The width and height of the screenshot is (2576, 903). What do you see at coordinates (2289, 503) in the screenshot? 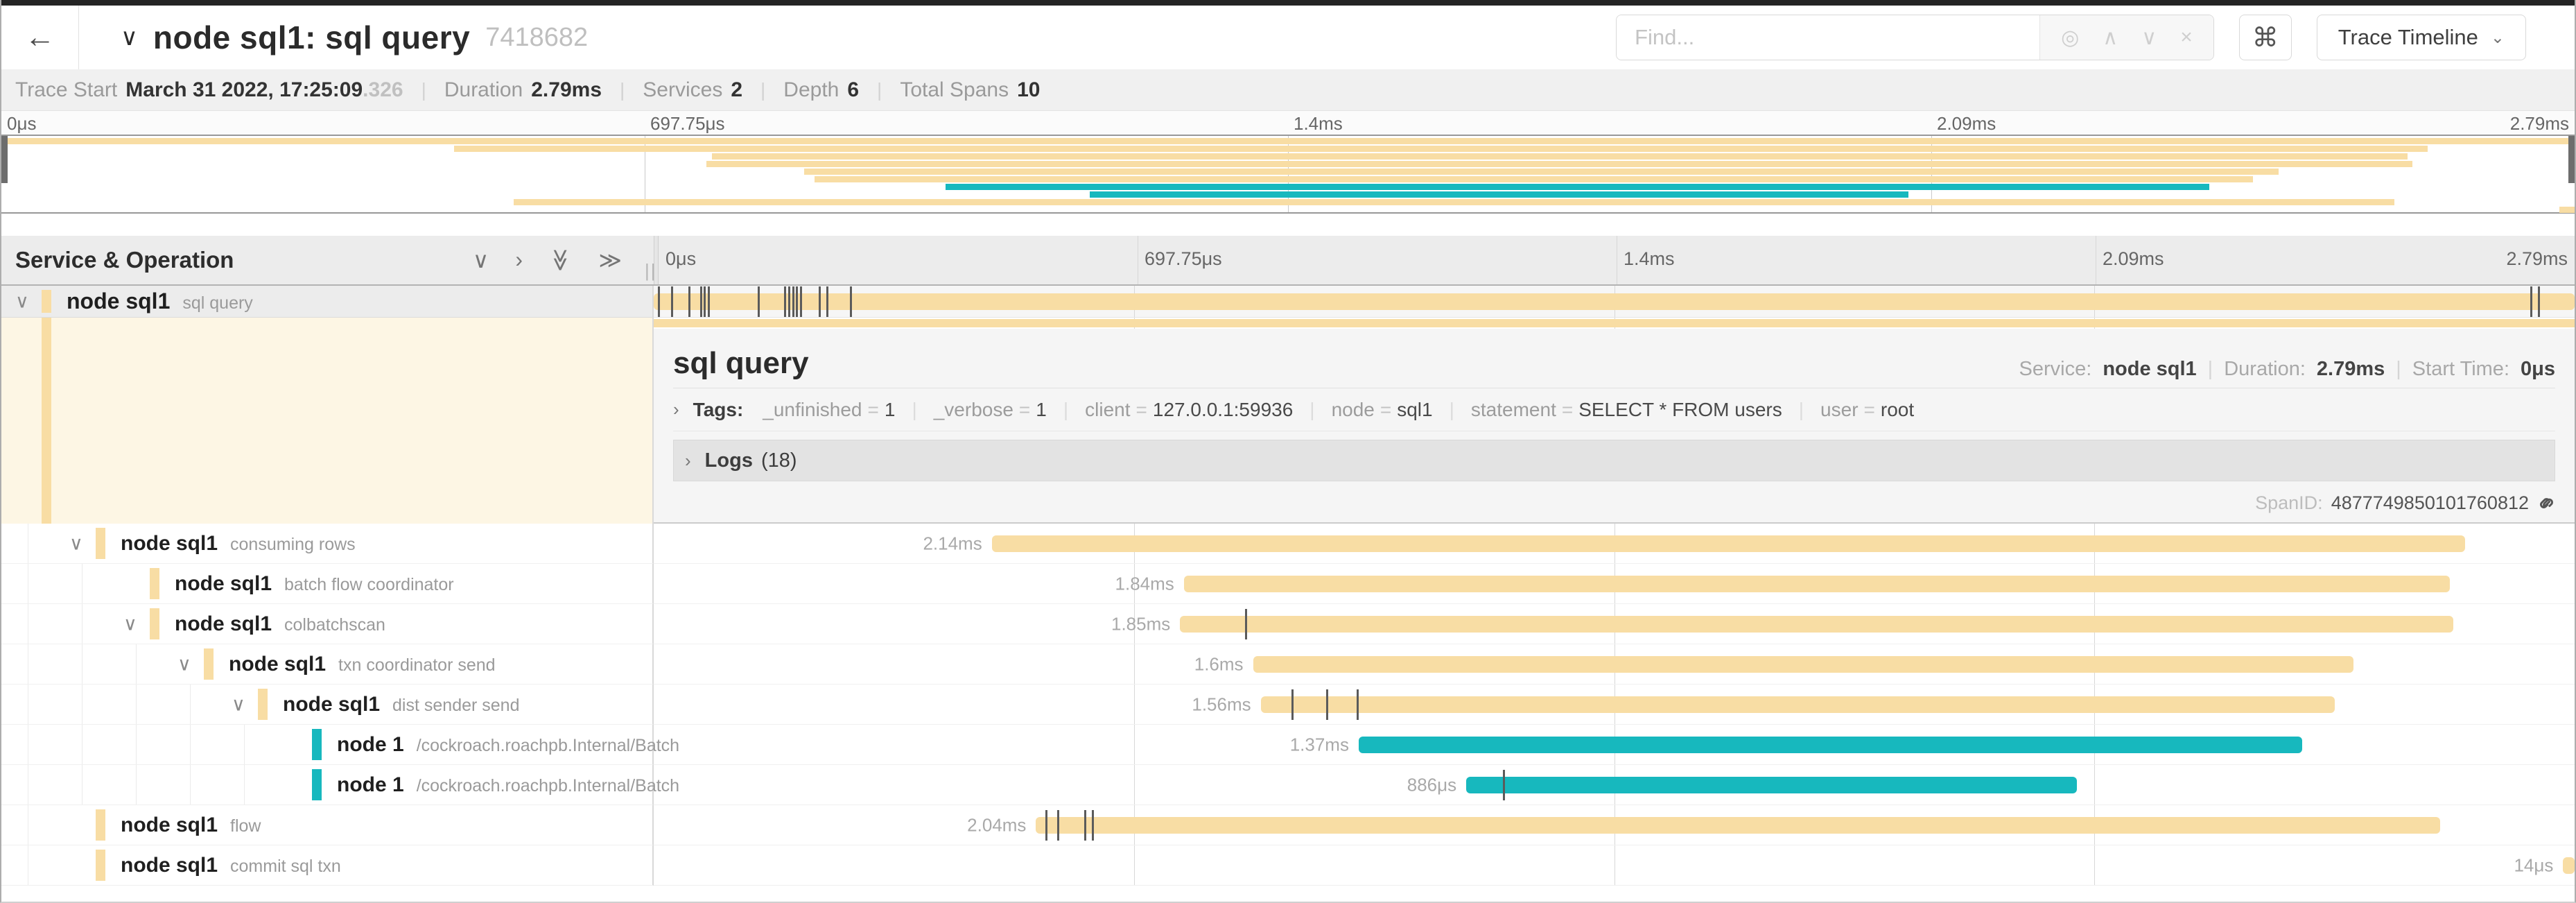
I see `span-id-label: SpanID:` at bounding box center [2289, 503].